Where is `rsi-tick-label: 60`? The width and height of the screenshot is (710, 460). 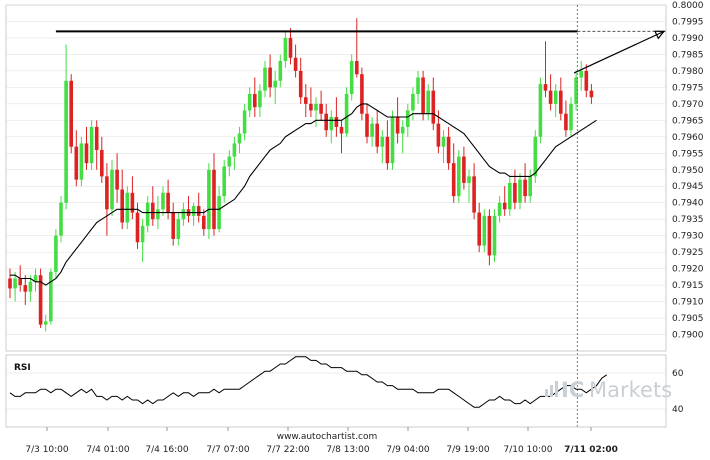
rsi-tick-label: 60 is located at coordinates (678, 374).